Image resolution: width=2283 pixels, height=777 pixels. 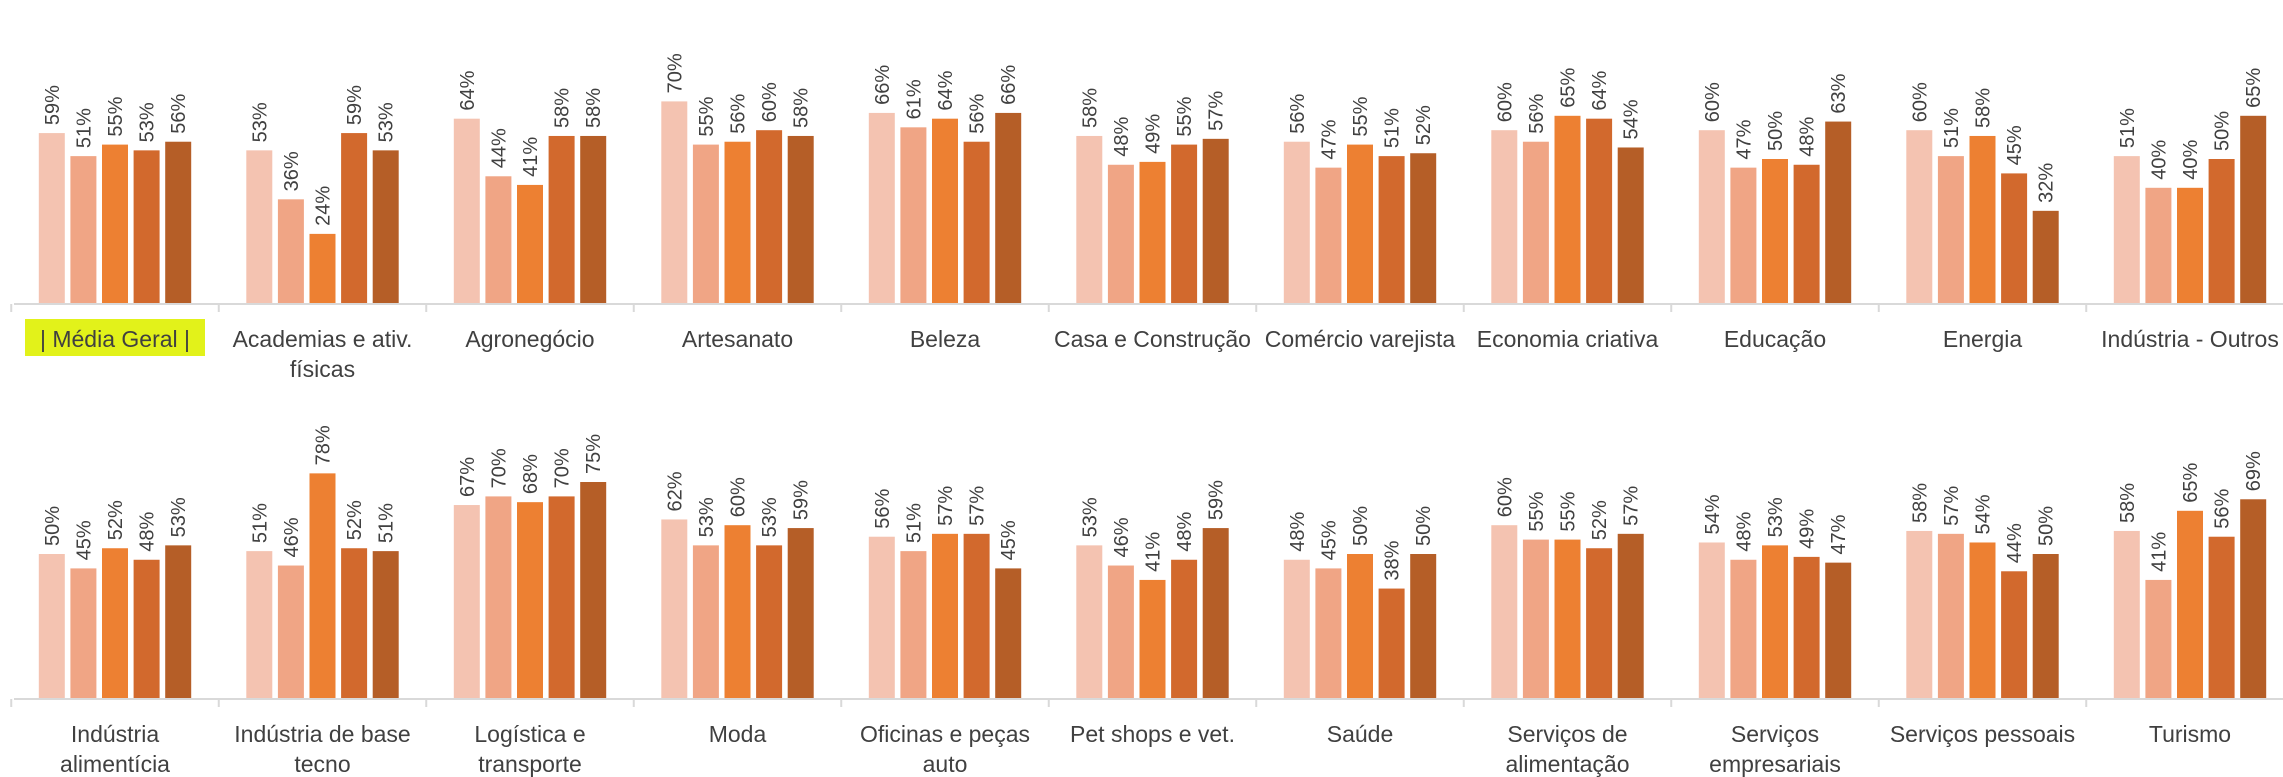 I want to click on category-label: Beleza, so click(x=945, y=339).